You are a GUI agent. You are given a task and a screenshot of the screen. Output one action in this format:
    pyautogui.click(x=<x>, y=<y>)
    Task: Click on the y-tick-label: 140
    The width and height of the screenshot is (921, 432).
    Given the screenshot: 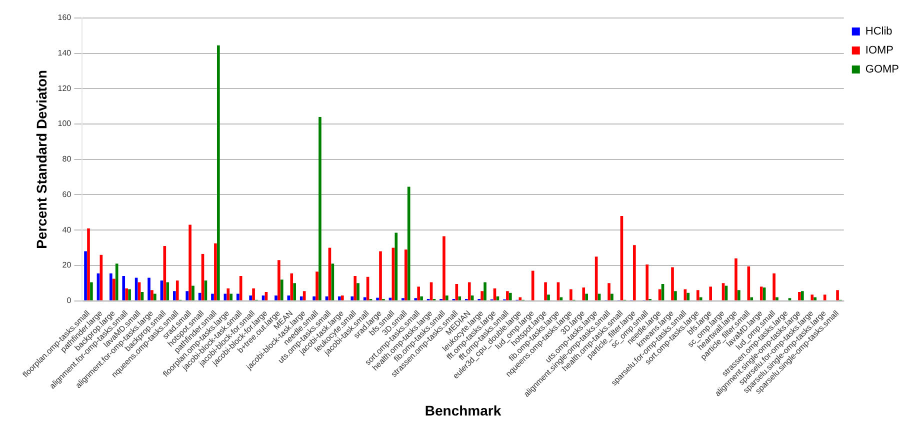 What is the action you would take?
    pyautogui.click(x=65, y=53)
    